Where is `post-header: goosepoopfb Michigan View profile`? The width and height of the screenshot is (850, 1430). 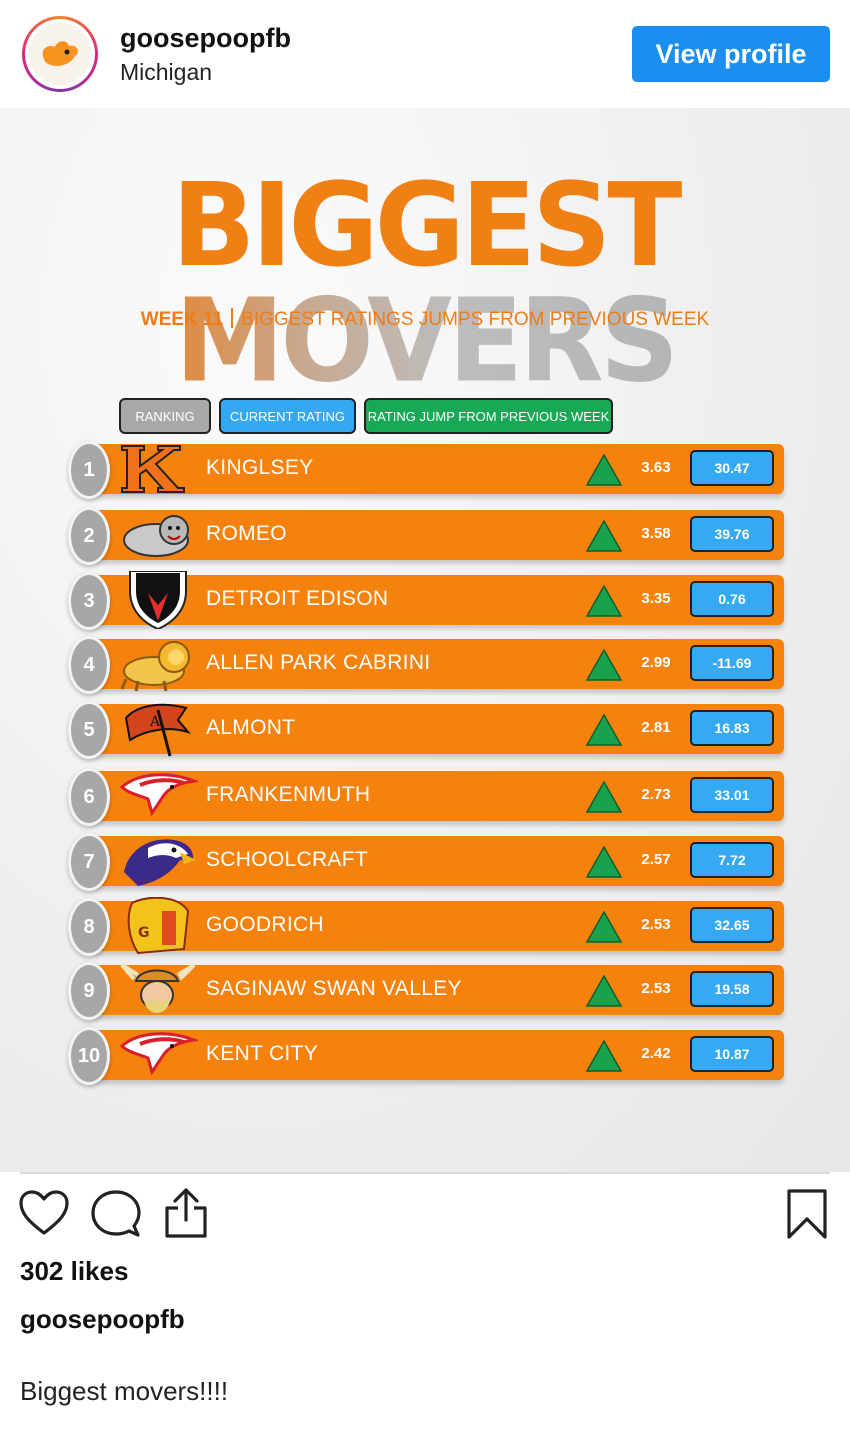 post-header: goosepoopfb Michigan View profile is located at coordinates (425, 54).